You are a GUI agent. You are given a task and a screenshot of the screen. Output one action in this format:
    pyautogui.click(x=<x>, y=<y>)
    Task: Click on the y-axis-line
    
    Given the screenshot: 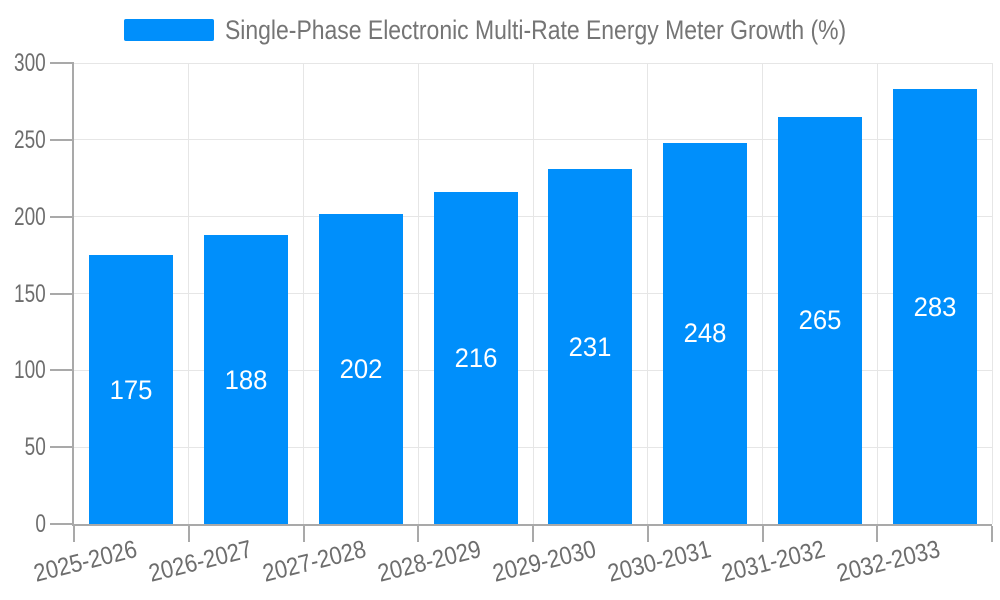 What is the action you would take?
    pyautogui.click(x=73, y=294)
    